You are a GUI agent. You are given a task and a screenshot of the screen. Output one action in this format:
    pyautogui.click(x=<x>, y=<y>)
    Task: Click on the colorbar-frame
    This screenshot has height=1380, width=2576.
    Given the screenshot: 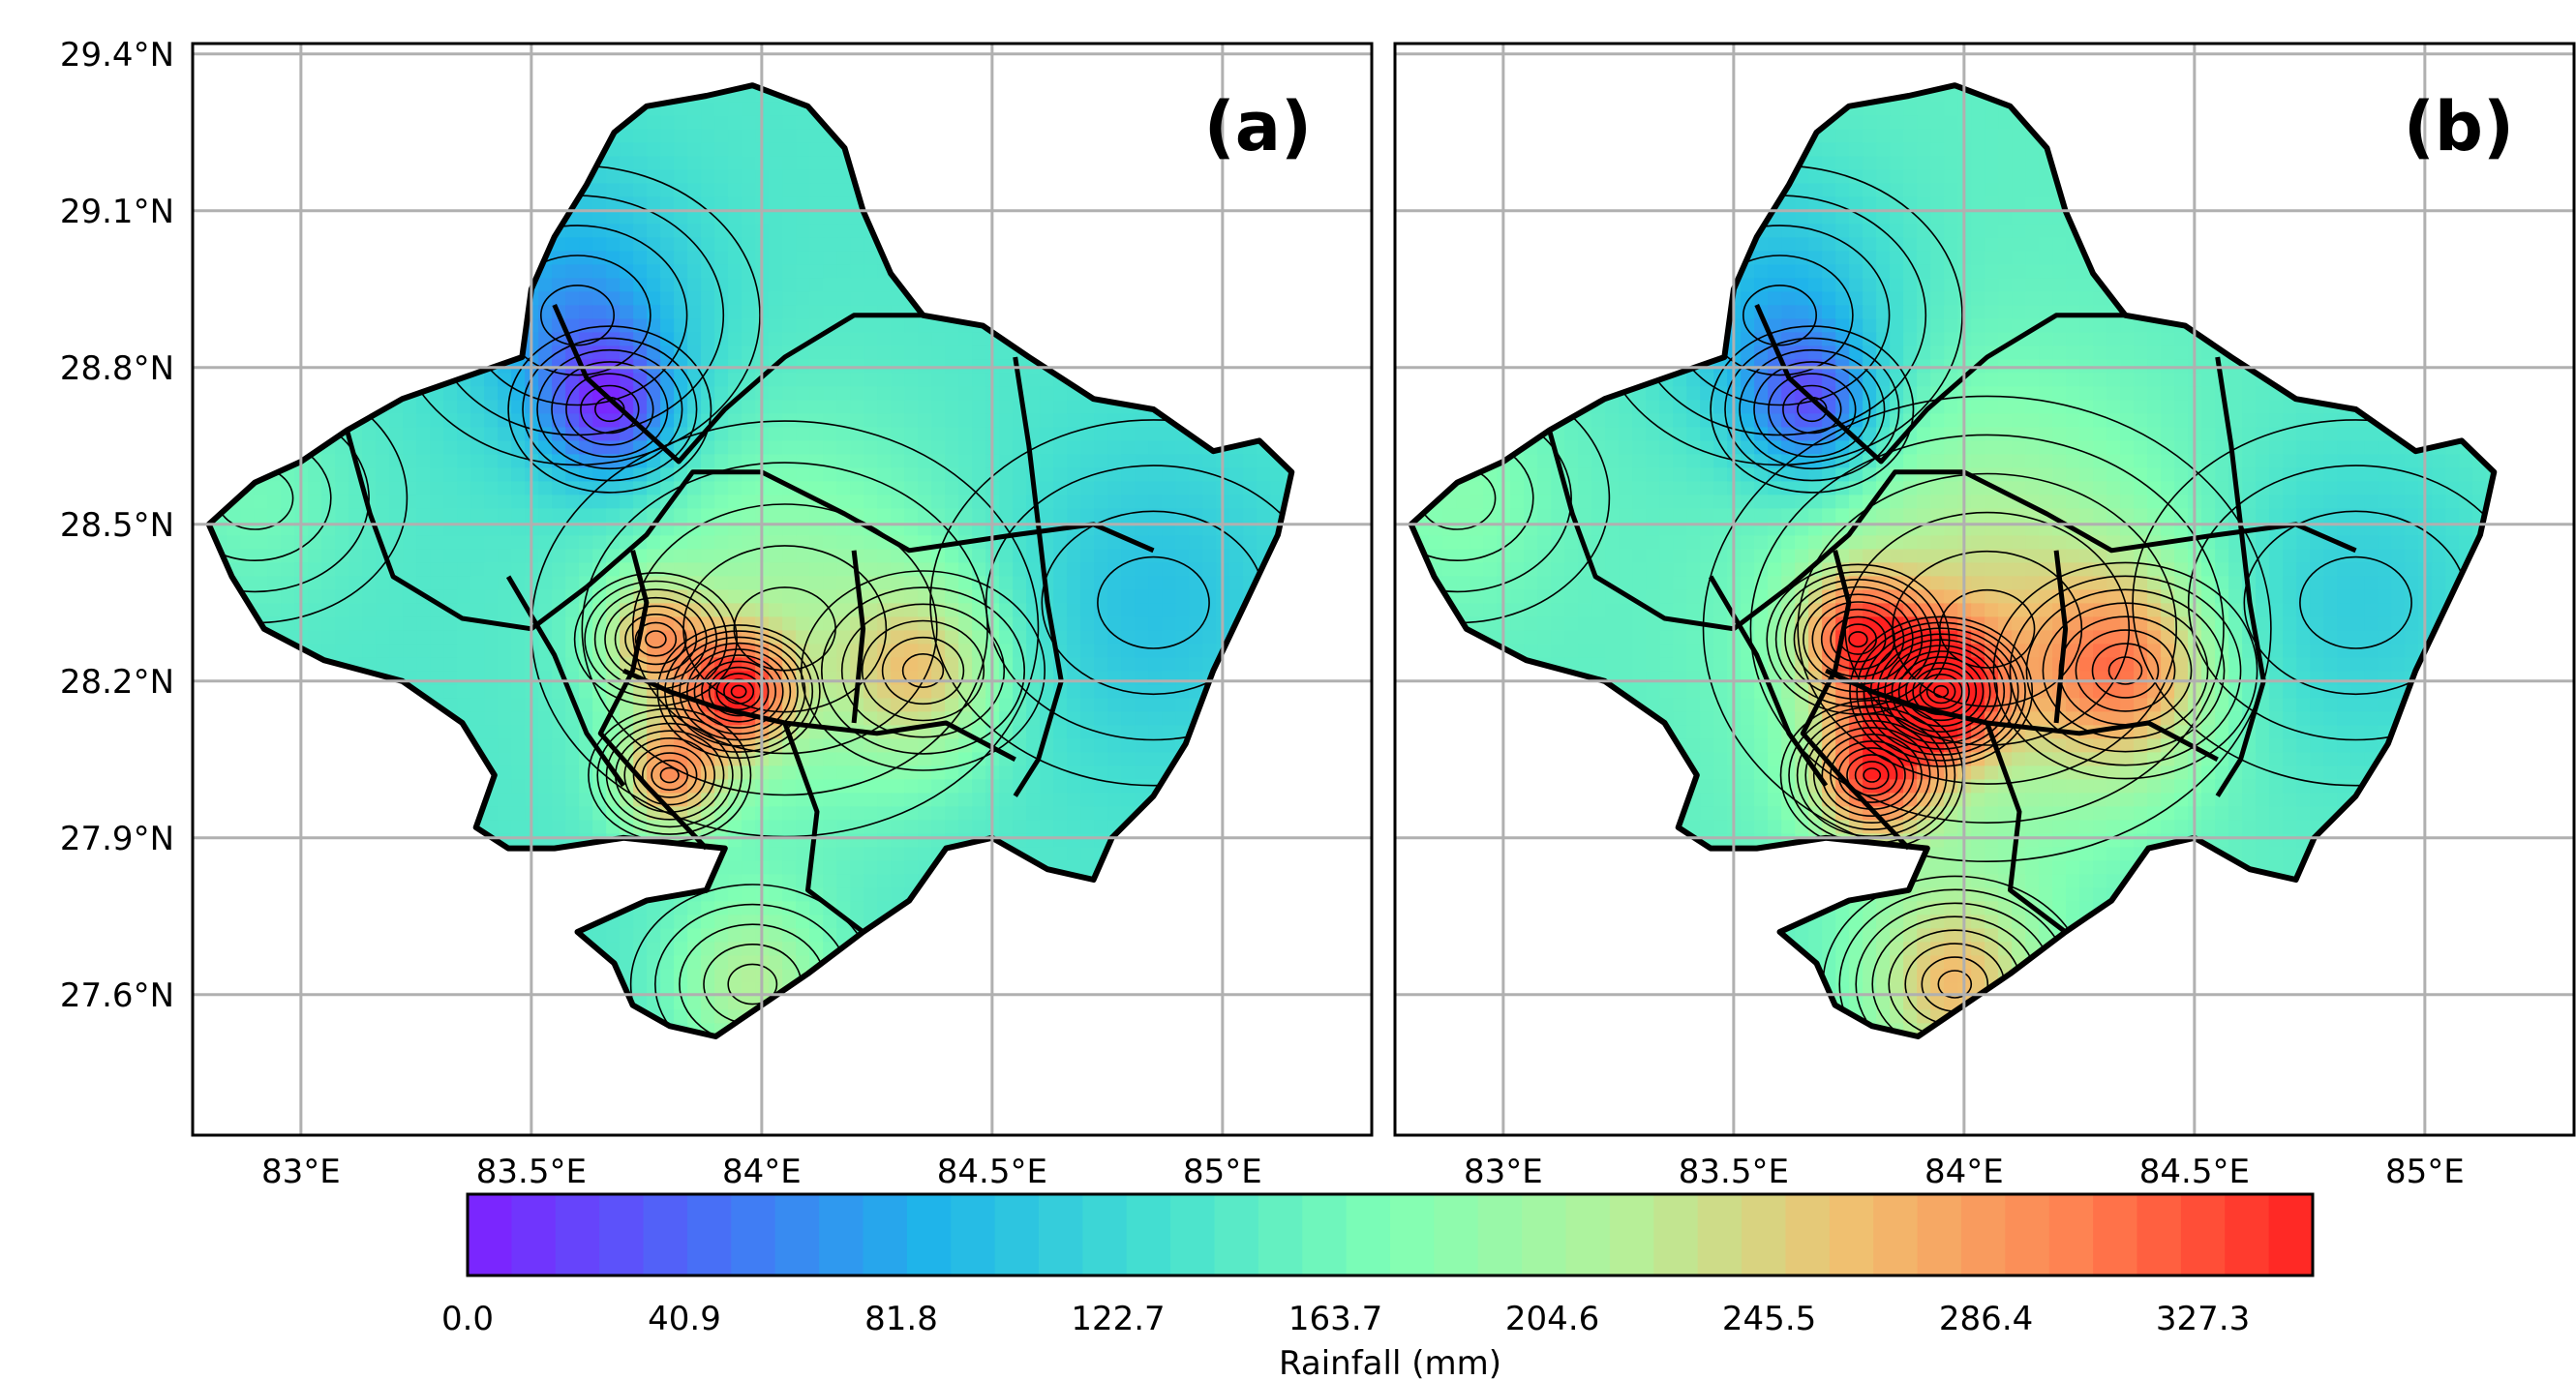 What is the action you would take?
    pyautogui.click(x=1390, y=1235)
    